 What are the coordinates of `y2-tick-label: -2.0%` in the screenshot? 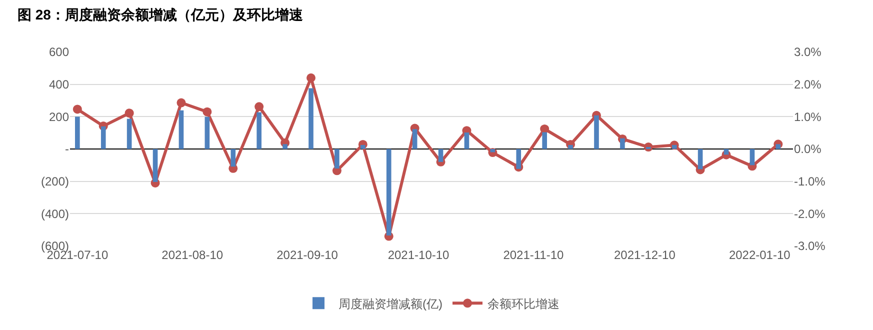 It's located at (810, 213).